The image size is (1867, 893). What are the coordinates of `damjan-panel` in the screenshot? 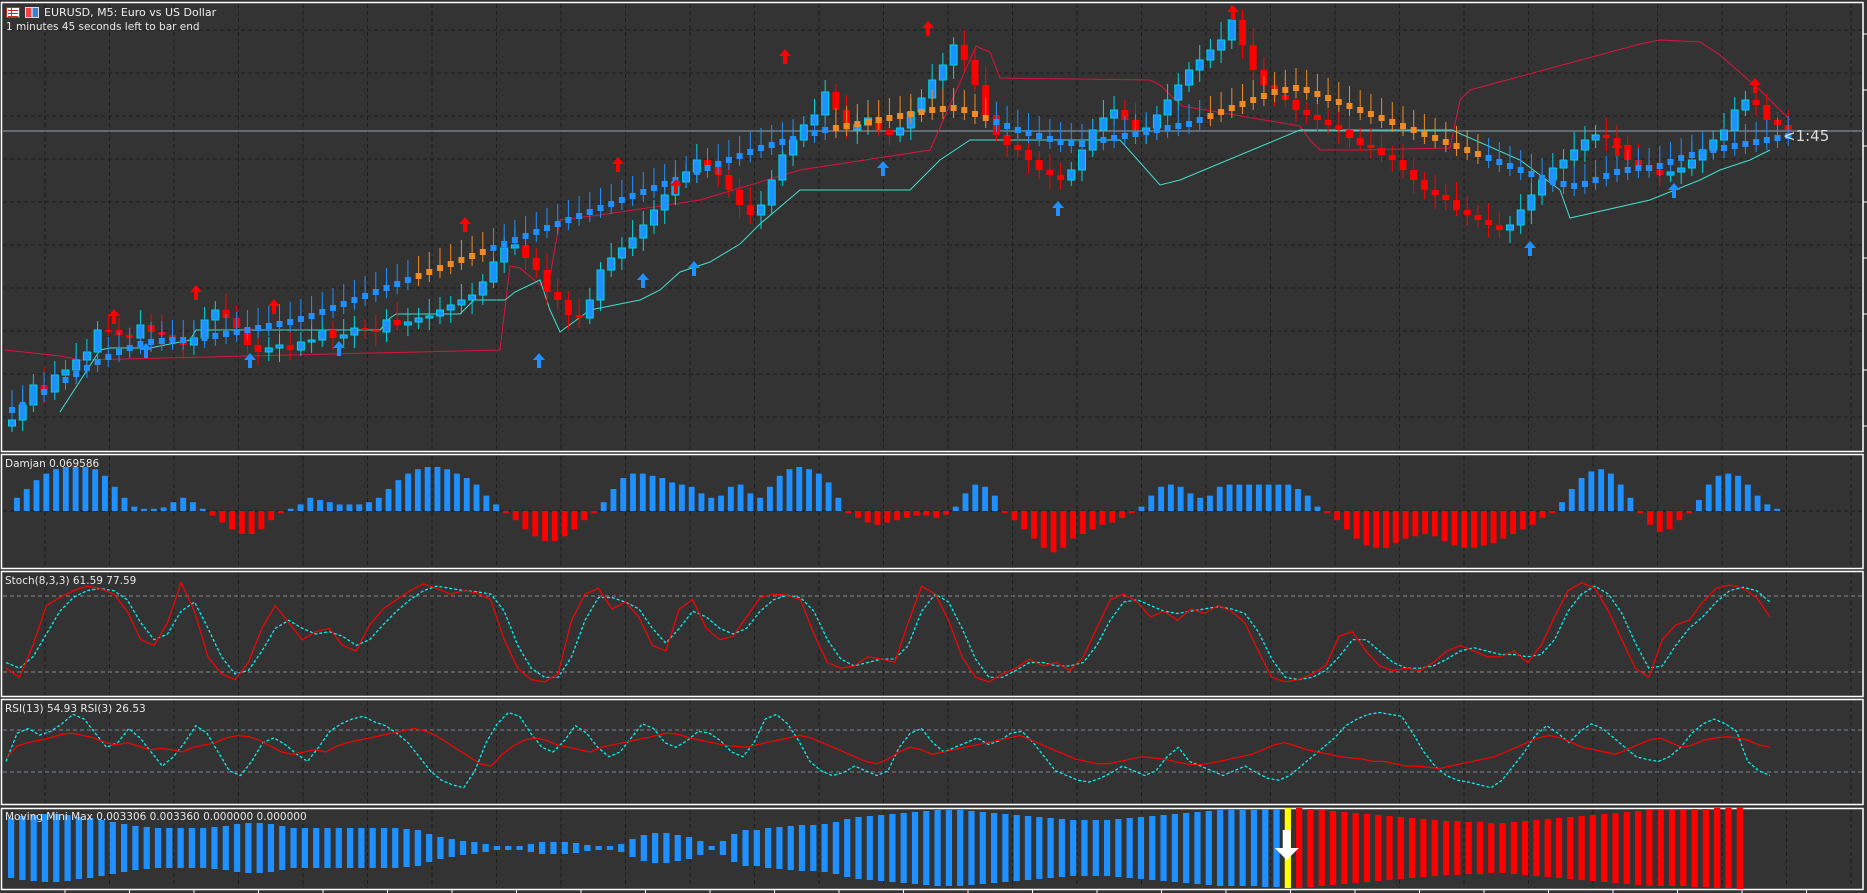 It's located at (932, 511).